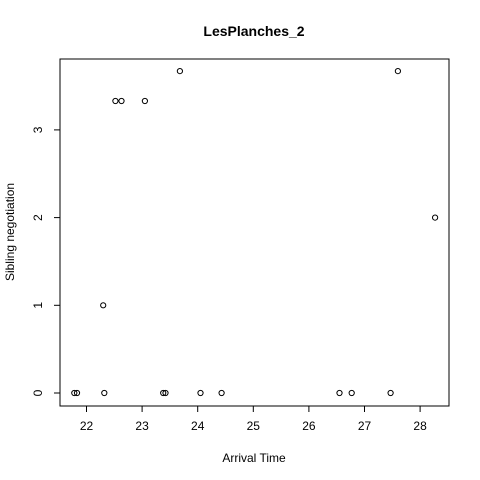 Image resolution: width=480 pixels, height=480 pixels. I want to click on x-tick-label: 28, so click(420, 426).